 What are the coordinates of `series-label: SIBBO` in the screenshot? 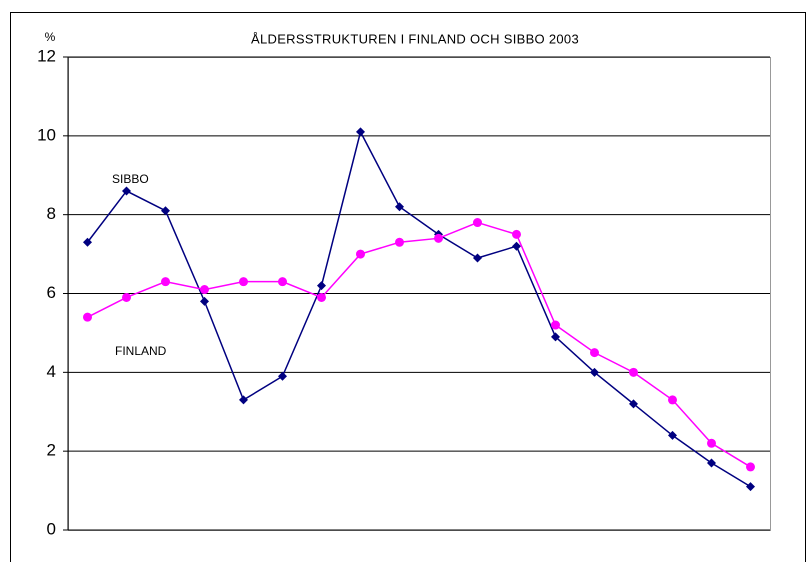 It's located at (130, 179).